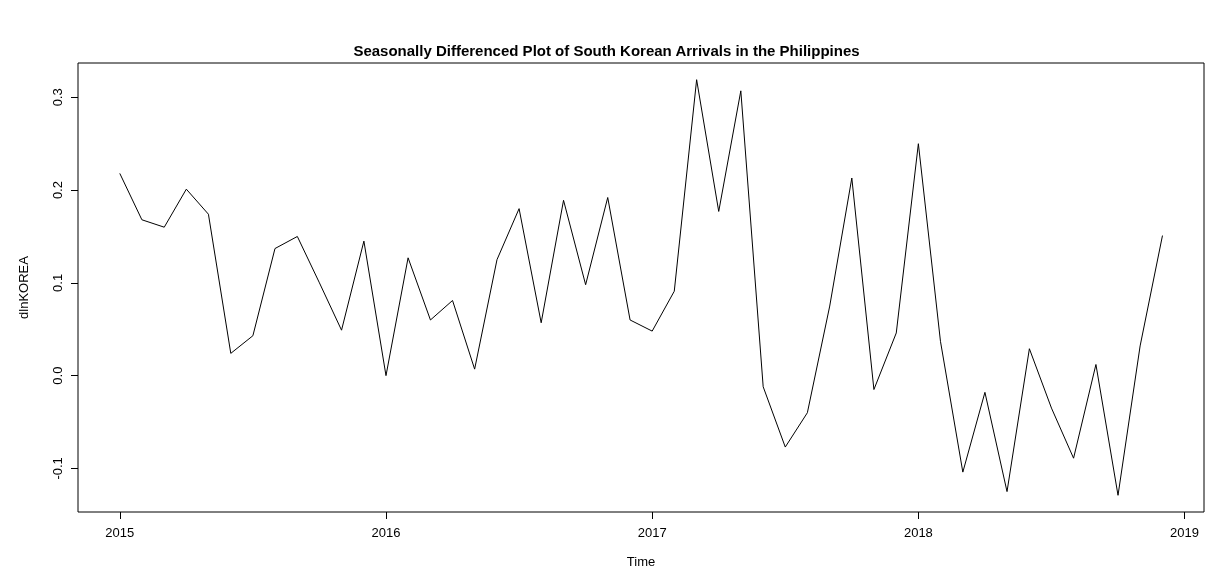 Image resolution: width=1213 pixels, height=583 pixels. What do you see at coordinates (57, 468) in the screenshot?
I see `y-tick-label: -0.1` at bounding box center [57, 468].